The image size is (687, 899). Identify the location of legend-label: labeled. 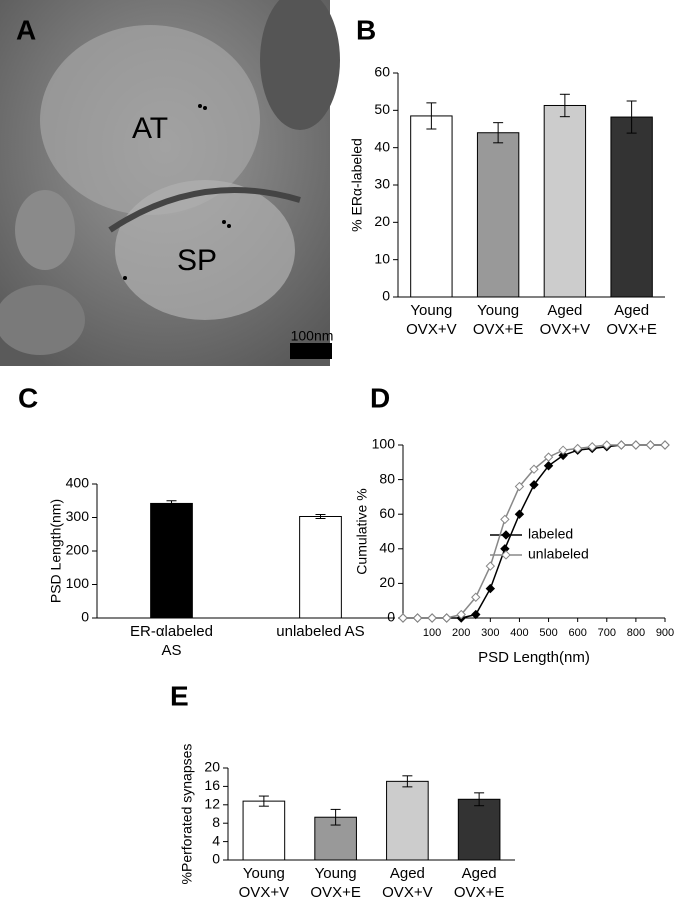
(550, 534).